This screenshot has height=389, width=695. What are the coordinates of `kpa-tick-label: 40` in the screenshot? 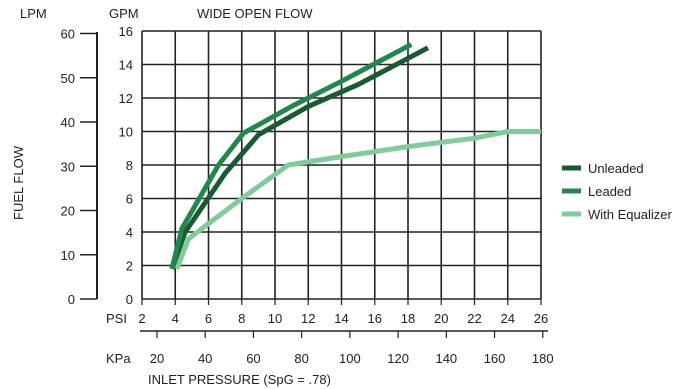 It's located at (205, 358).